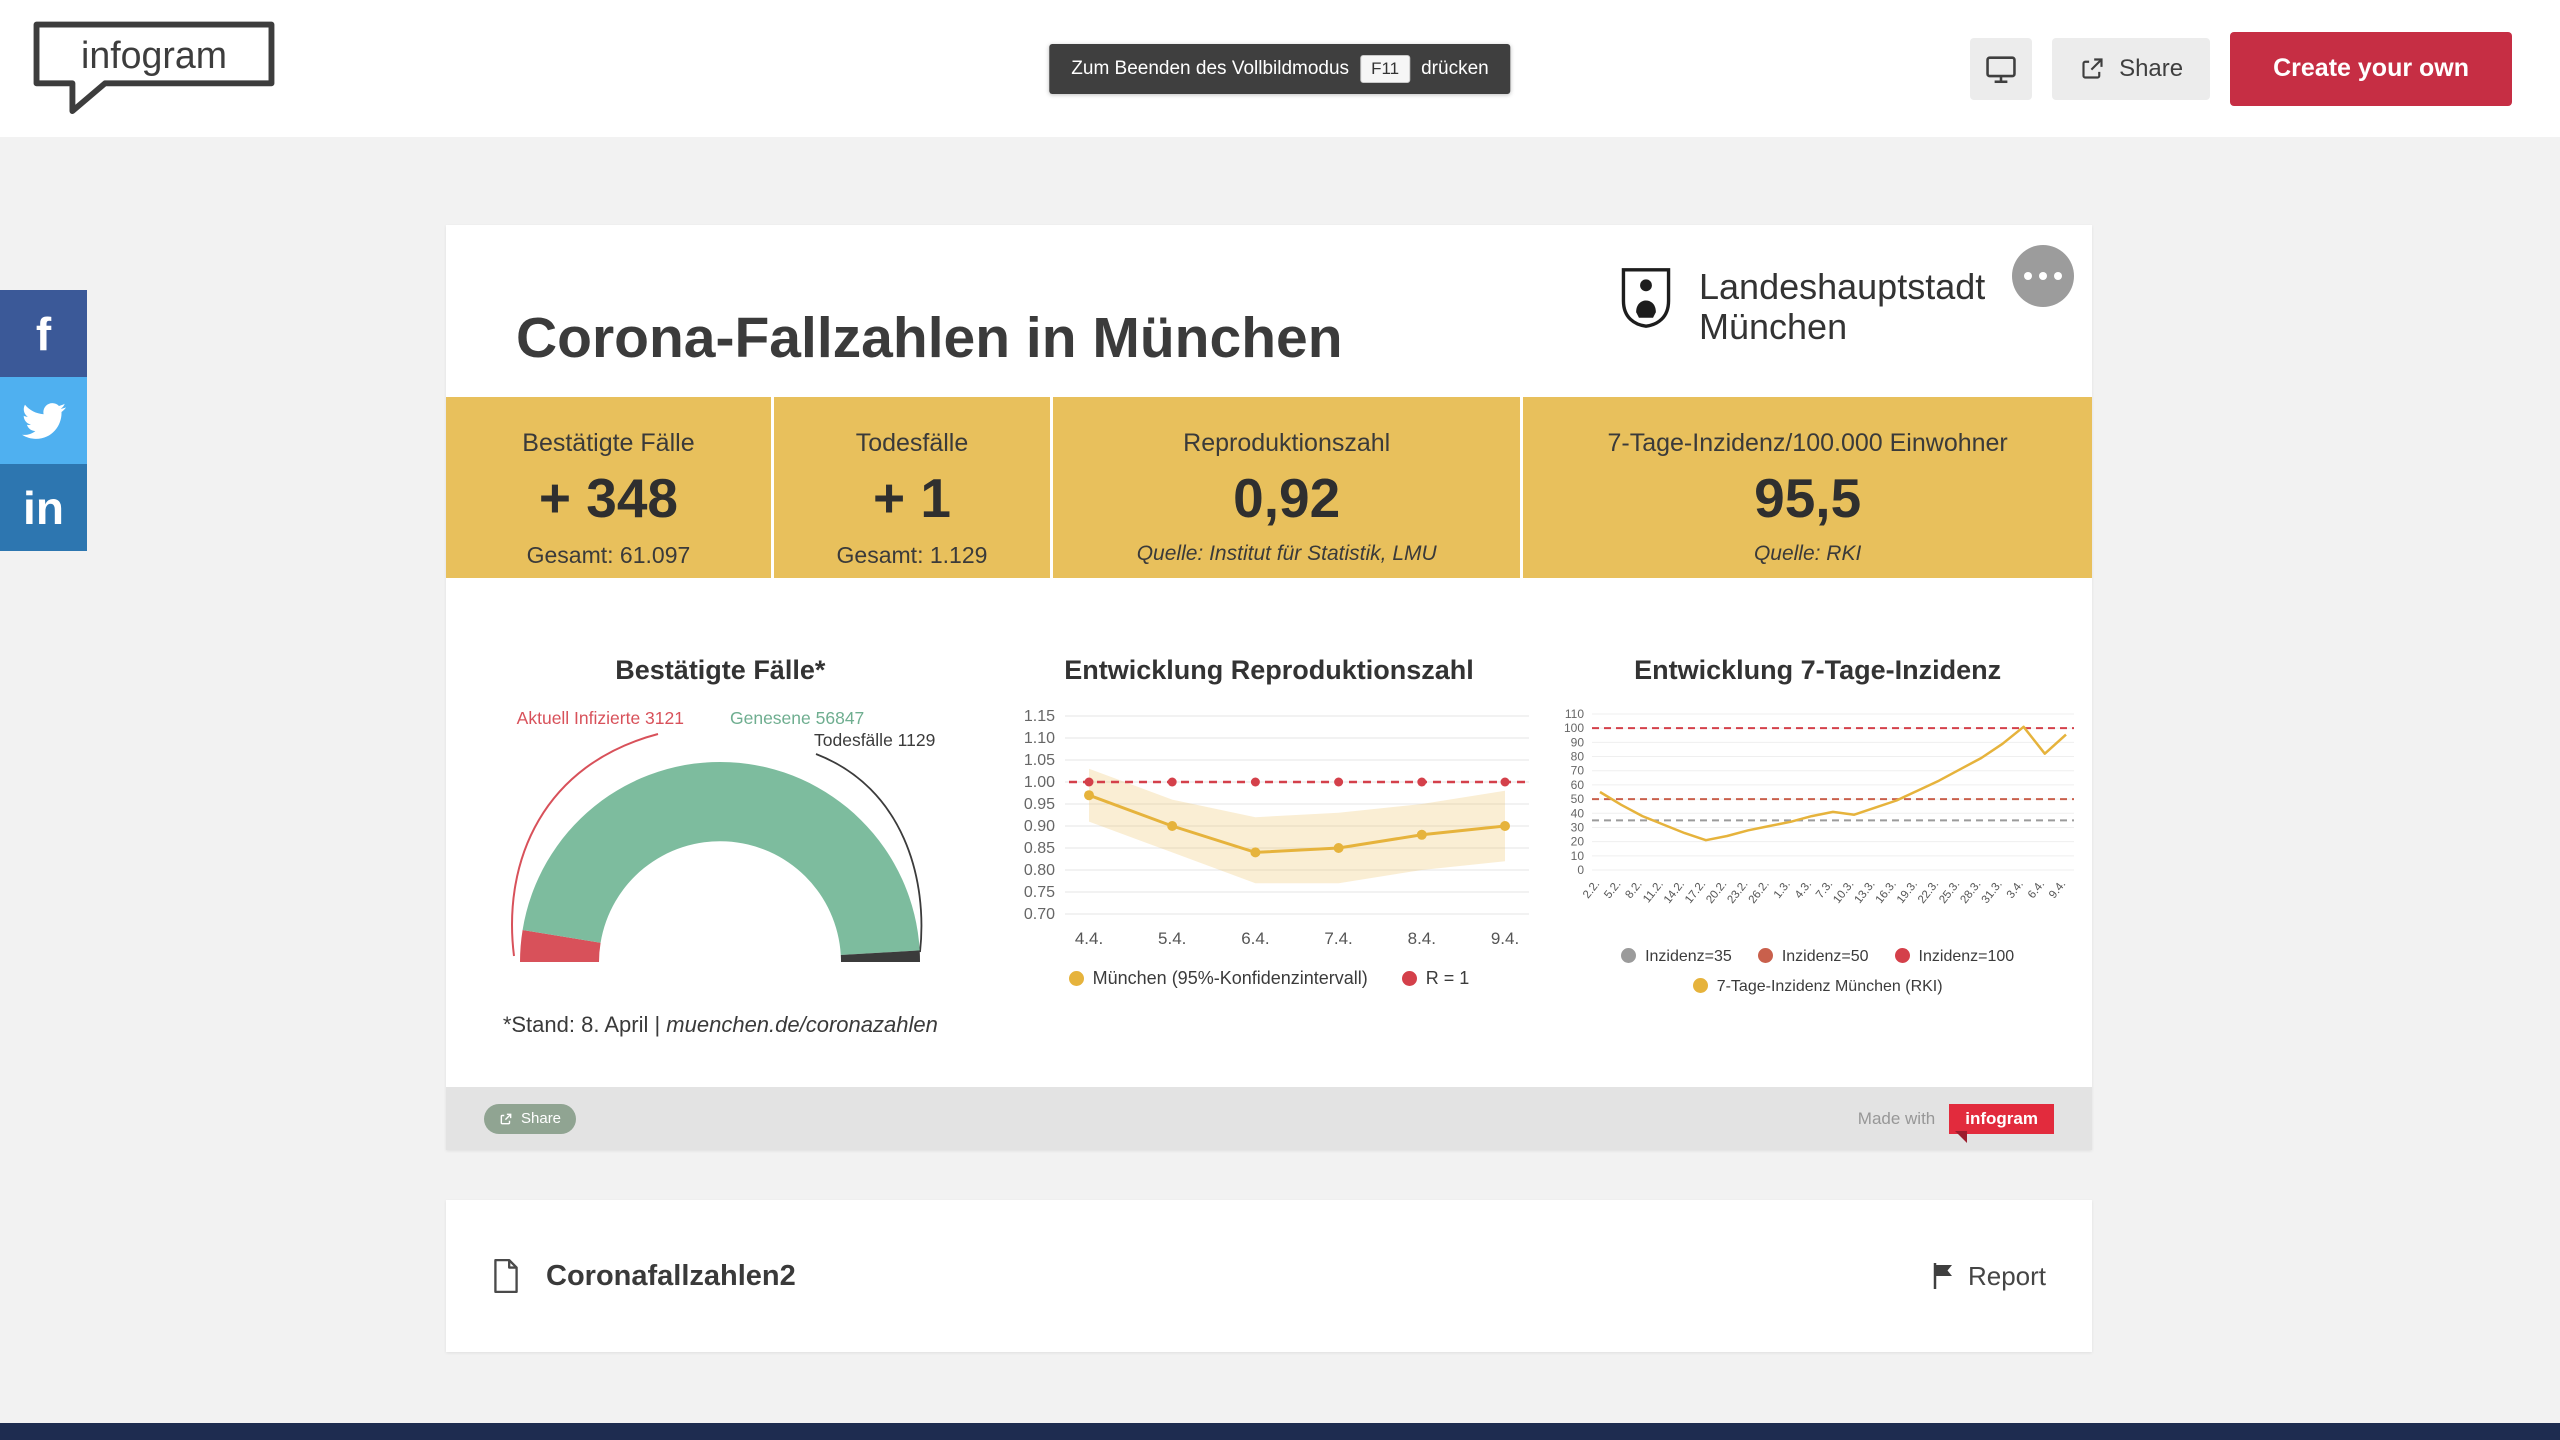 The height and width of the screenshot is (1440, 2560). What do you see at coordinates (1966, 956) in the screenshot?
I see `legend-label: Inzidenz=100` at bounding box center [1966, 956].